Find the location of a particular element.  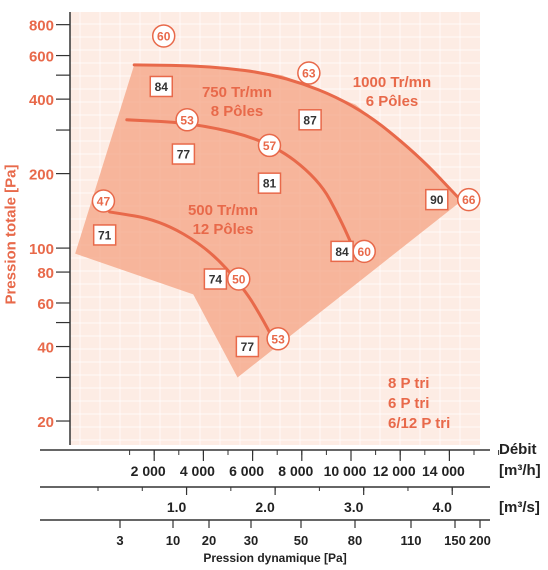

x-tick-label: 110 is located at coordinates (411, 540).